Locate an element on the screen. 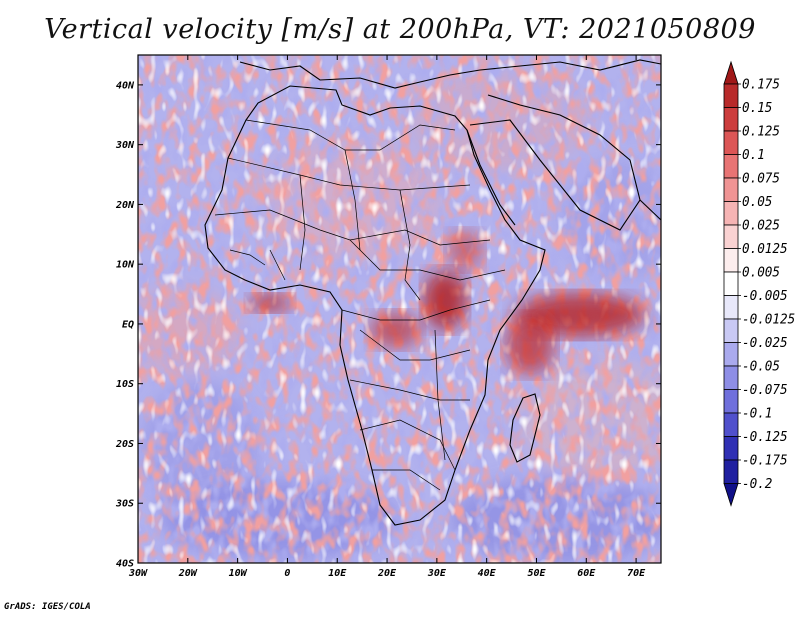  india-coastline is located at coordinates (650, 210).